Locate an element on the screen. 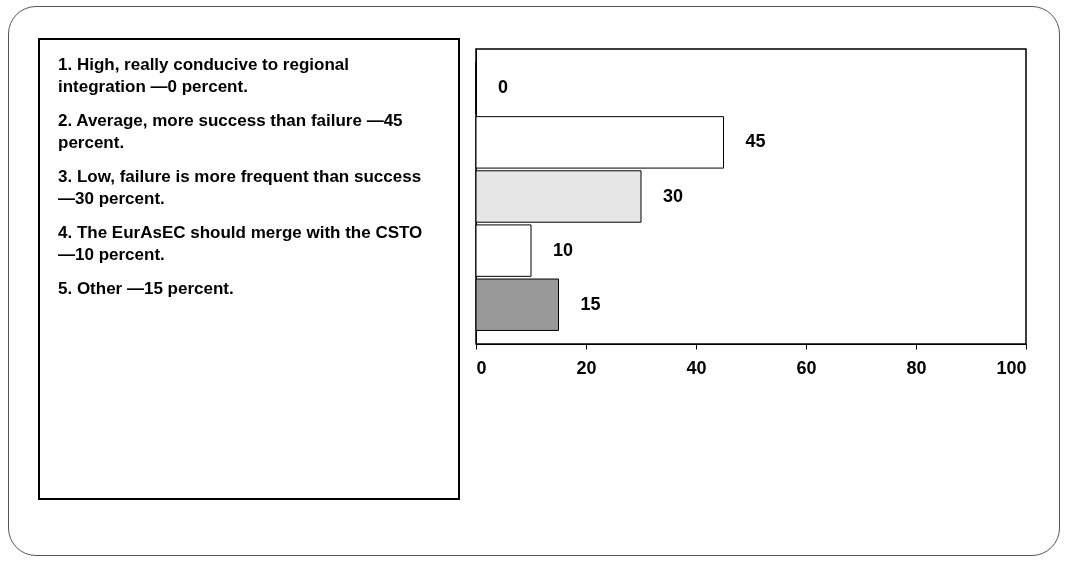 The width and height of the screenshot is (1068, 562). x-tick-label: 40 is located at coordinates (696, 367).